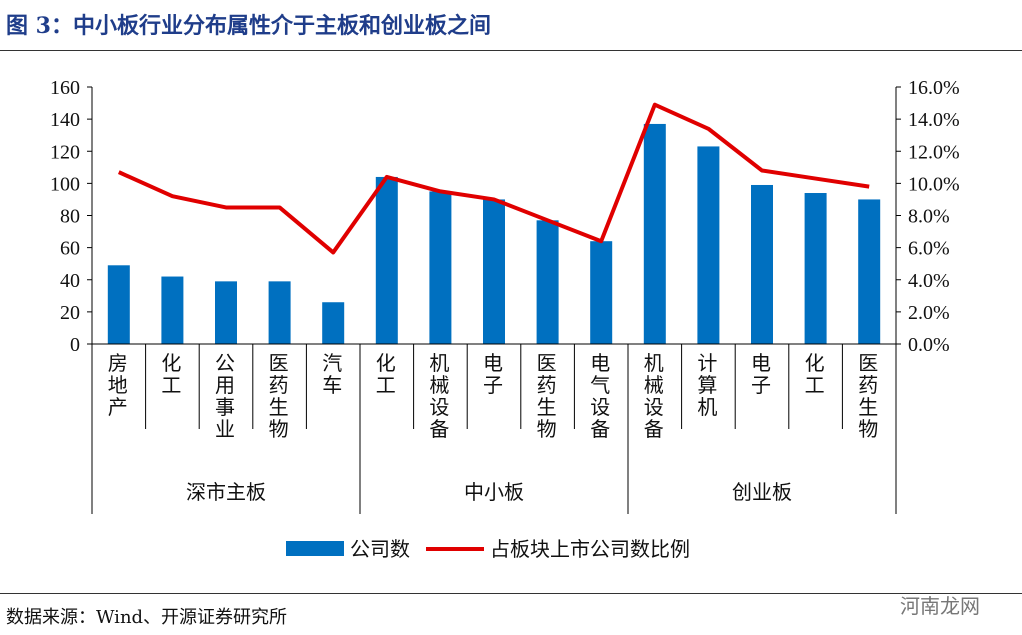 The height and width of the screenshot is (635, 1022). Describe the element at coordinates (762, 492) in the screenshot. I see `group-label: 创业板` at that location.